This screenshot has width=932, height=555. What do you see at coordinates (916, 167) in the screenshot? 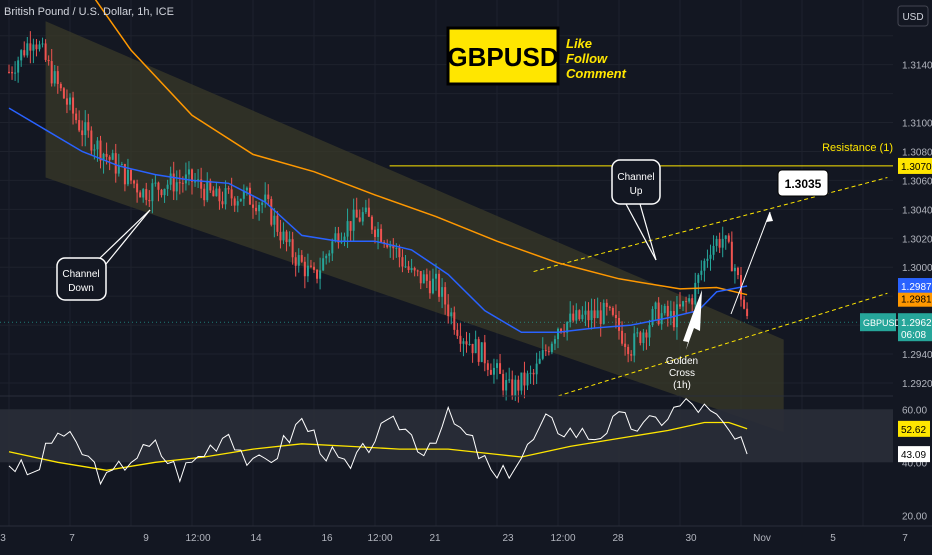
I see `resistance-price-tag: 1.3070` at bounding box center [916, 167].